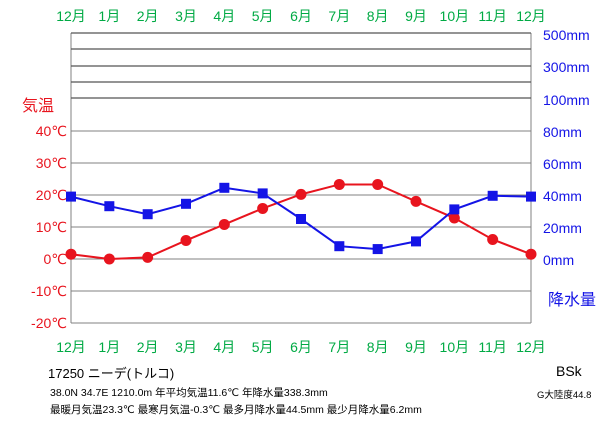  I want to click on station-name: 17250 ニーデ(トルコ), so click(111, 373).